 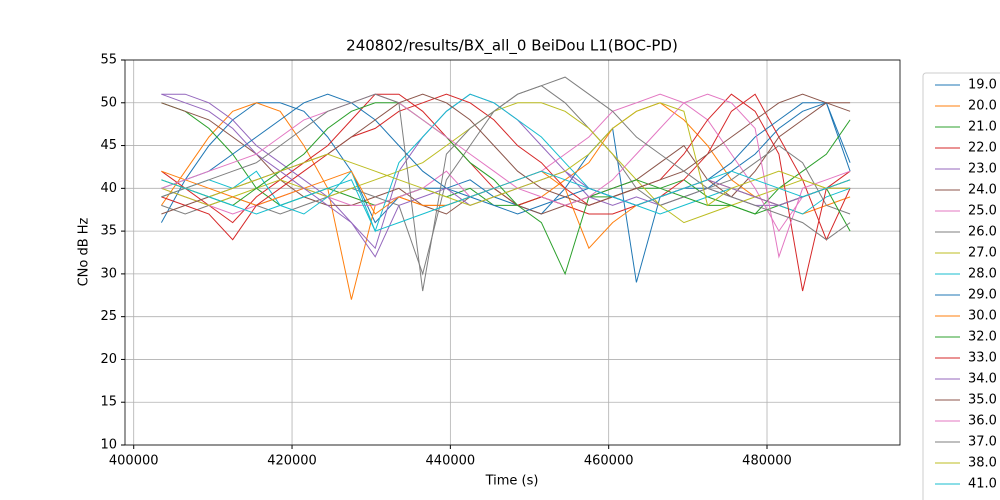 What do you see at coordinates (108, 231) in the screenshot?
I see `y-tick-label: 35` at bounding box center [108, 231].